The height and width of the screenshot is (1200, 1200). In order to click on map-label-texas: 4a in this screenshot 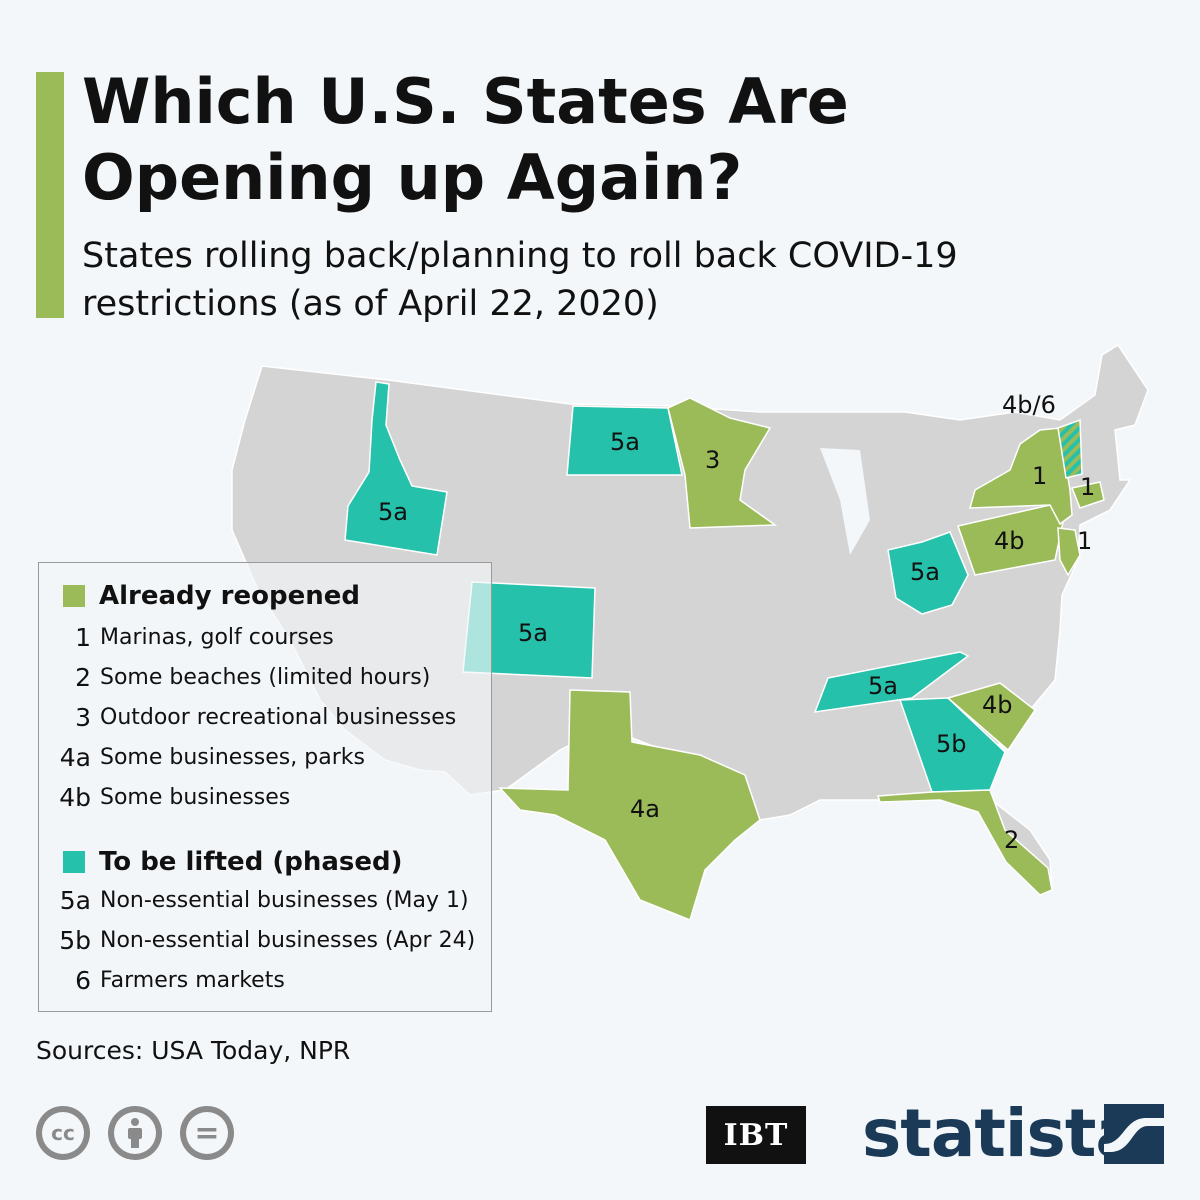, I will do `click(645, 809)`.